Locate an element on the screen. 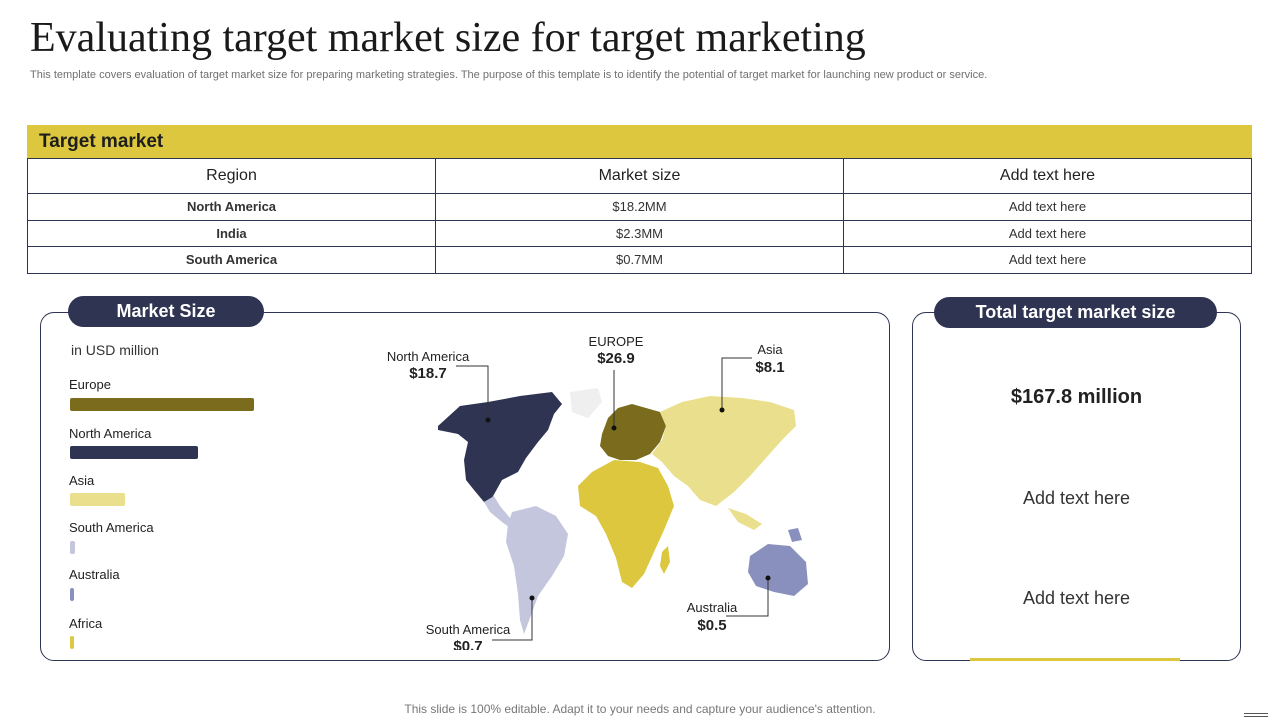 This screenshot has height=720, width=1280. market-size-heading: Market Size is located at coordinates (166, 311).